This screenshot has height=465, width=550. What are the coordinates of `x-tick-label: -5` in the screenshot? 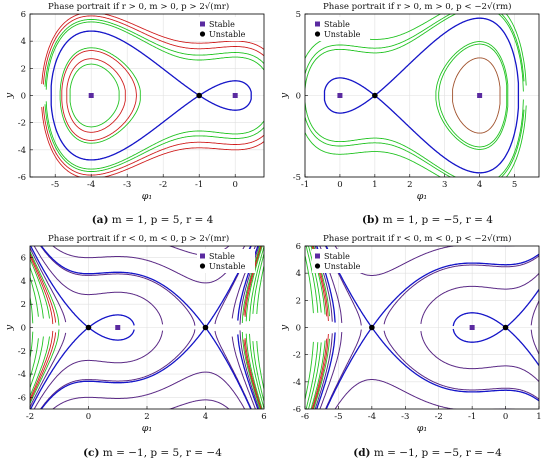 It's located at (55, 185).